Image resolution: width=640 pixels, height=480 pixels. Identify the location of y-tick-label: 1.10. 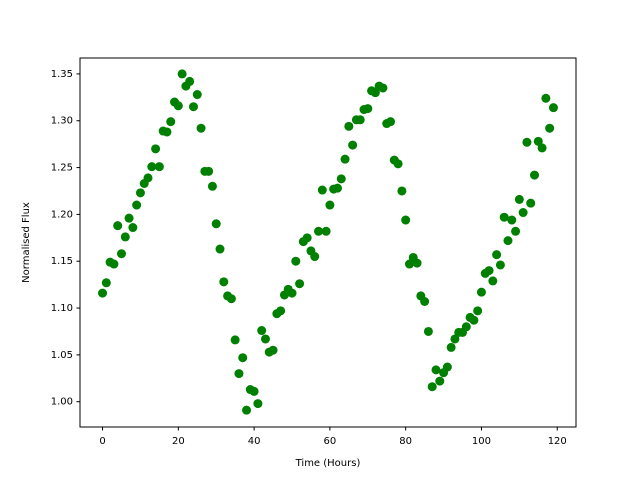
(62, 308).